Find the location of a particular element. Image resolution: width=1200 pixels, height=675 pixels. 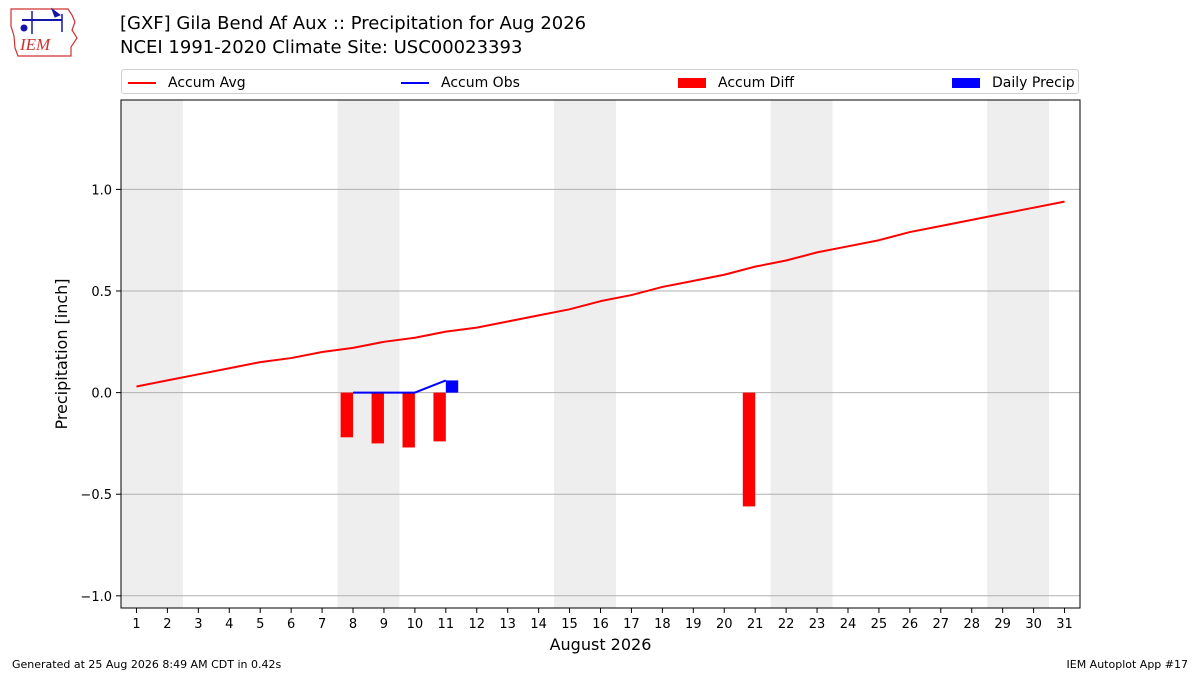

x-tick-label: 12 is located at coordinates (476, 624).